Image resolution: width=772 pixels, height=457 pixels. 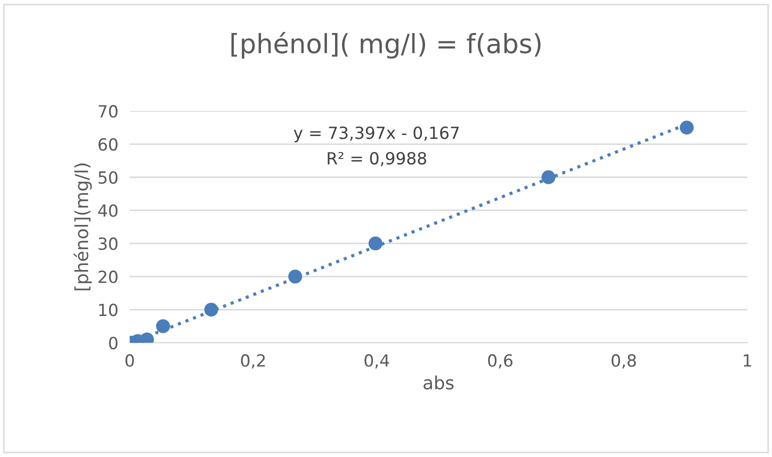 What do you see at coordinates (108, 310) in the screenshot?
I see `y-tick-label: 10` at bounding box center [108, 310].